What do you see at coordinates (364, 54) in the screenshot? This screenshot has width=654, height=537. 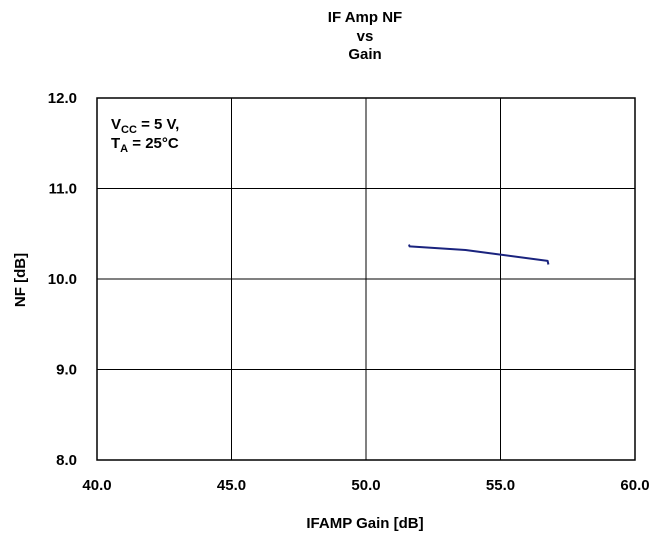 I see `chart-title-line-3: Gain` at bounding box center [364, 54].